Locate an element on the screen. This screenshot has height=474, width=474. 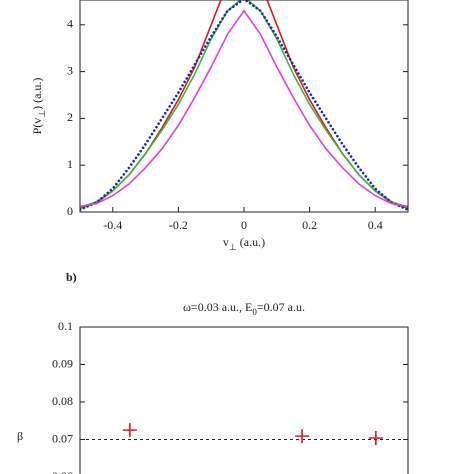
panel-title-part: ω=0.03 a.u., E is located at coordinates (217, 307).